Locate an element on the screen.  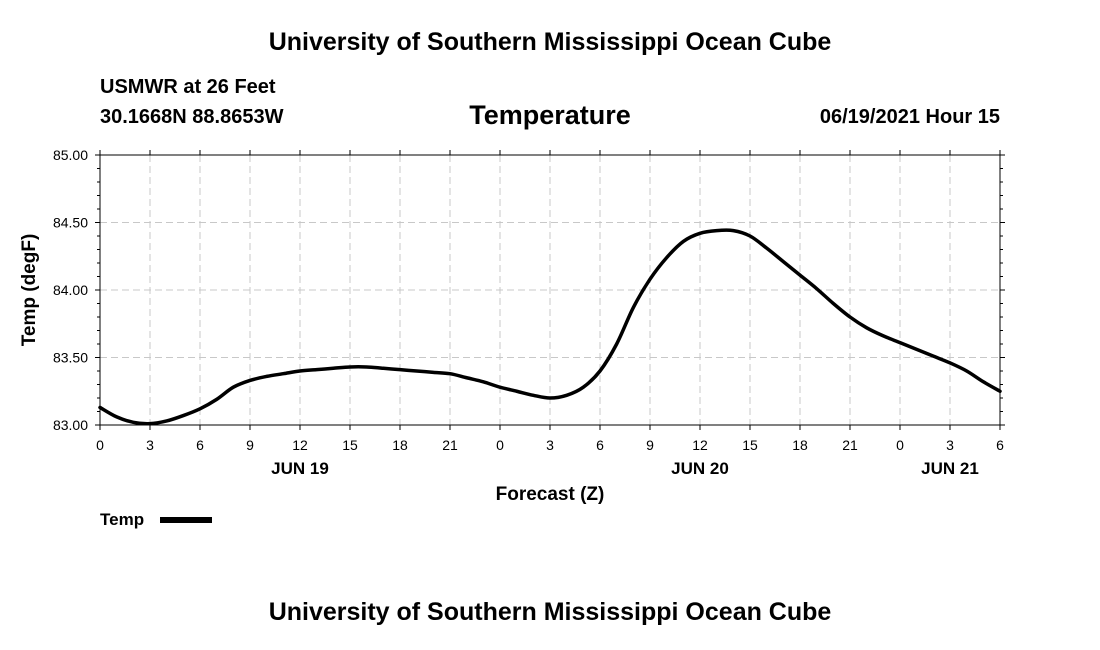
y-tick-label: 83.50 is located at coordinates (70, 358).